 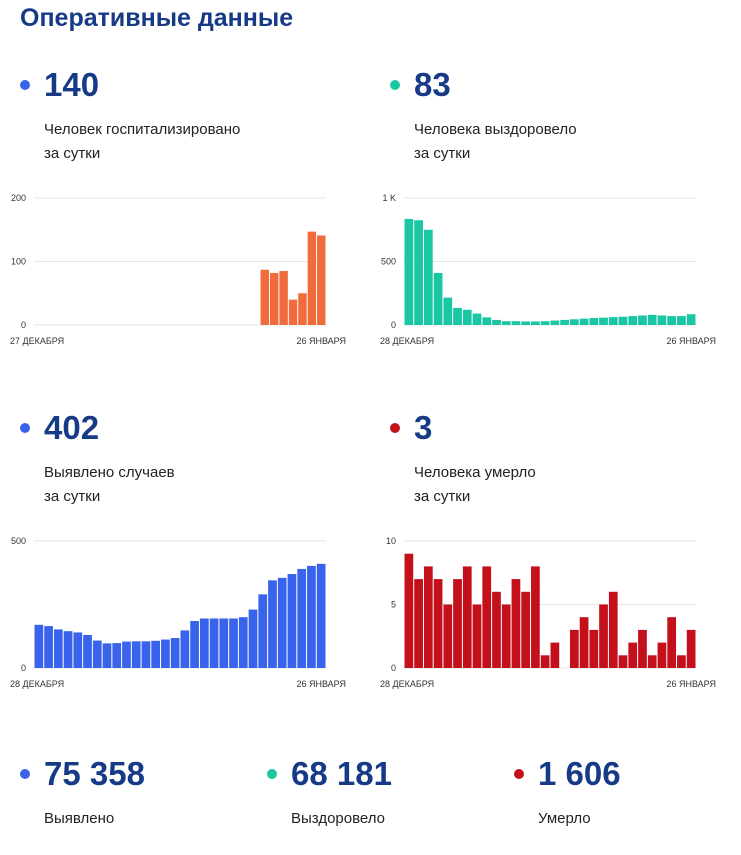 I want to click on chart-hospitalized: 0 100 200 27 ДЕКАБРЯ 26 ЯНВАРЯ, so click(x=180, y=270).